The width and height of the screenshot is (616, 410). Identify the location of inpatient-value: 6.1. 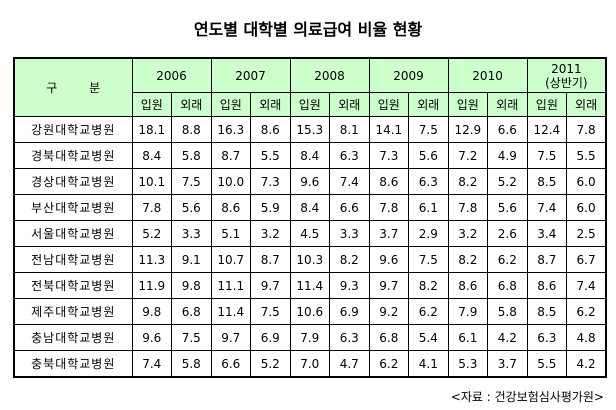
(468, 337).